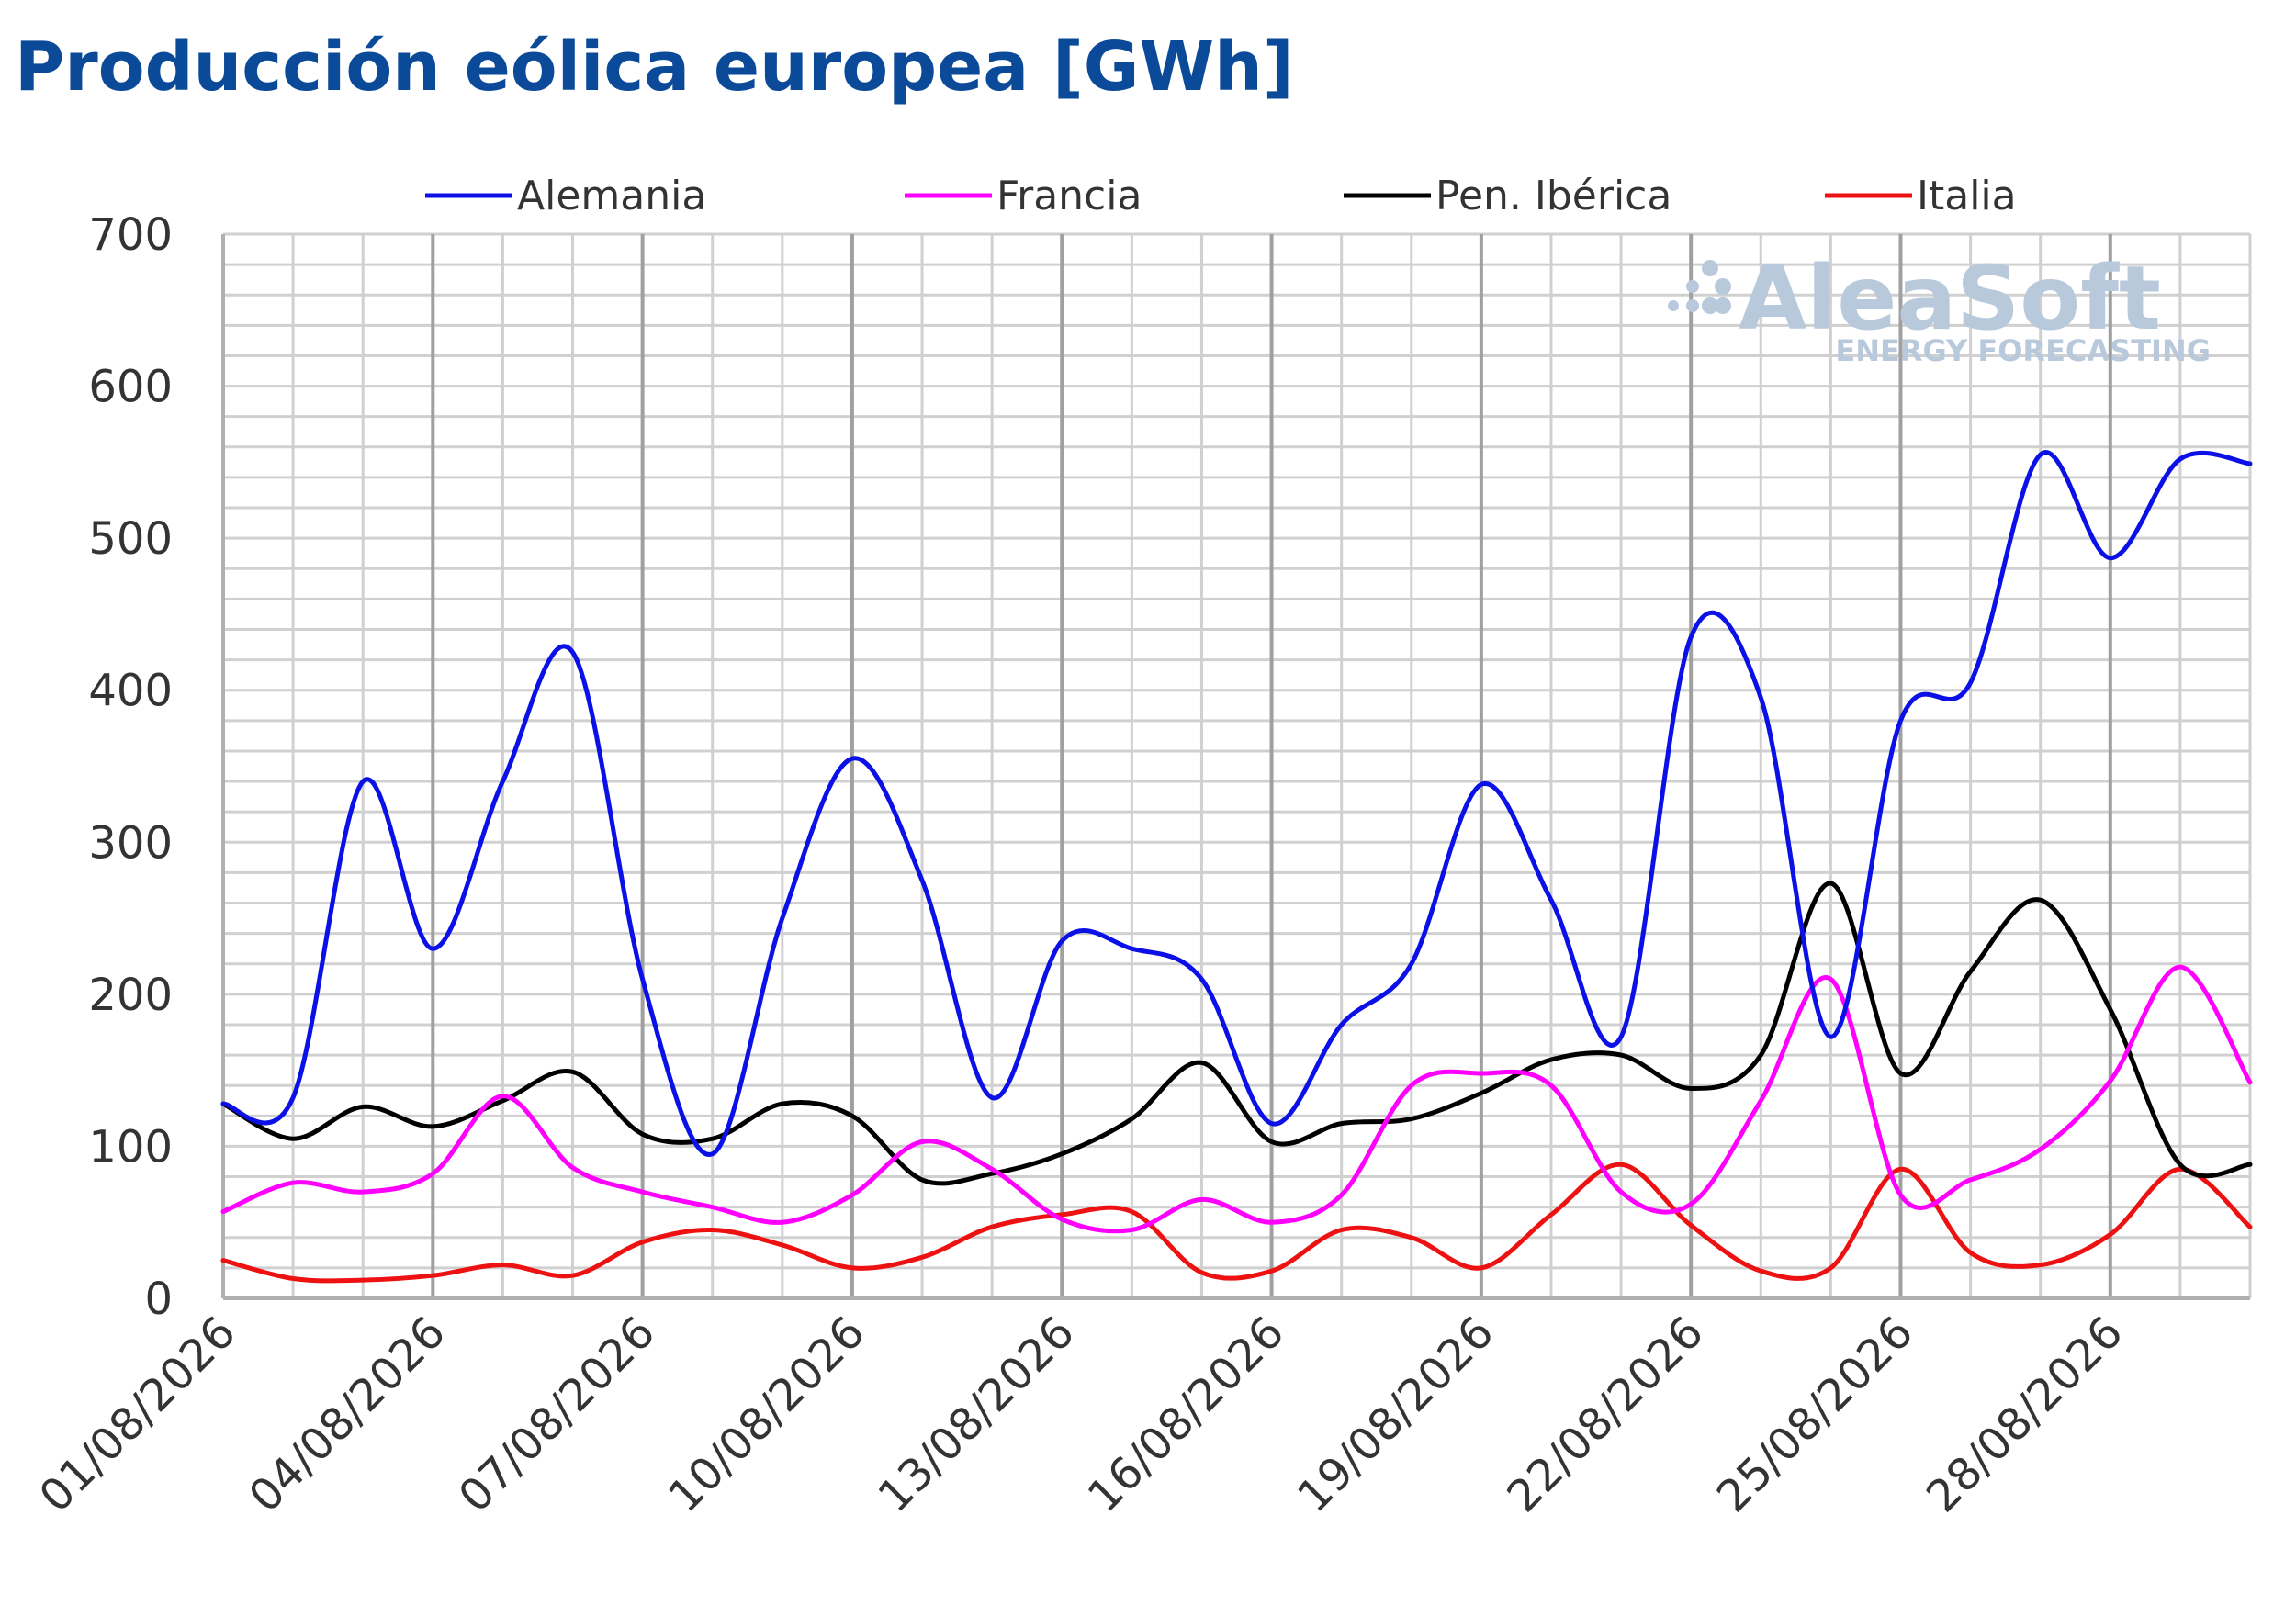 This screenshot has height=1605, width=2296. I want to click on series-line-italia, so click(1236, 1223).